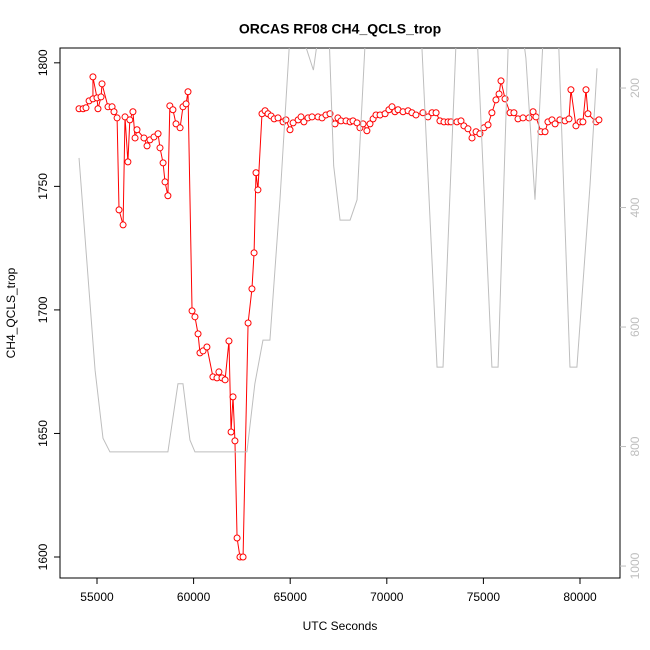 This screenshot has width=650, height=650. Describe the element at coordinates (387, 597) in the screenshot. I see `x-tick-label: 70000` at that location.